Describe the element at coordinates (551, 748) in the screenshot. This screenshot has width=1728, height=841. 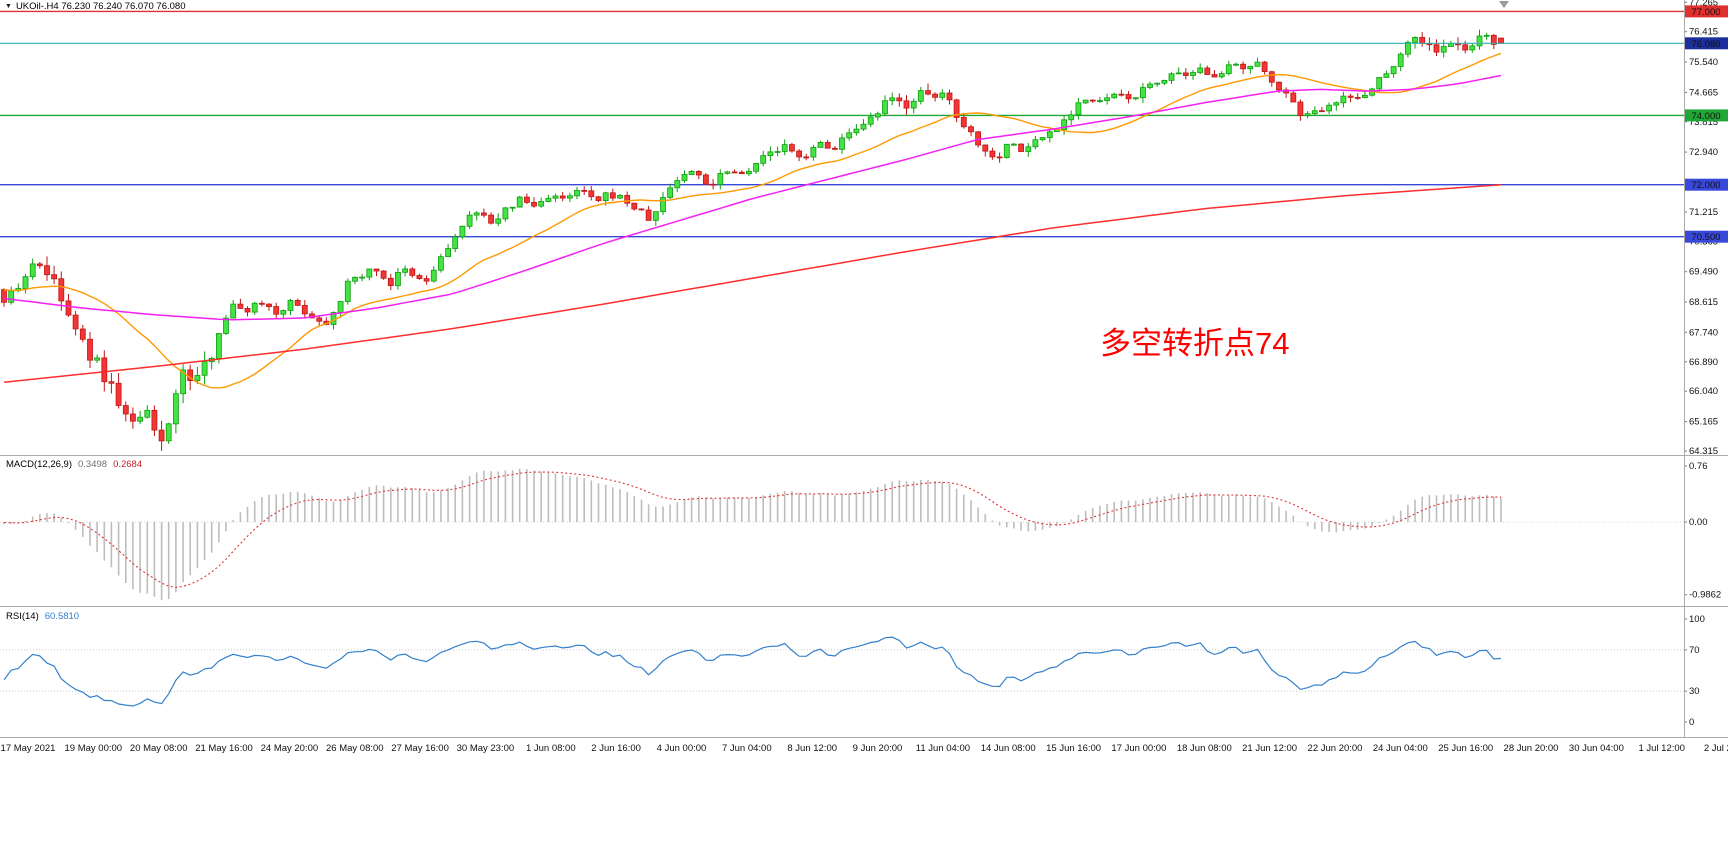
I see `time-axis-label: 1 Jun 08:00` at that location.